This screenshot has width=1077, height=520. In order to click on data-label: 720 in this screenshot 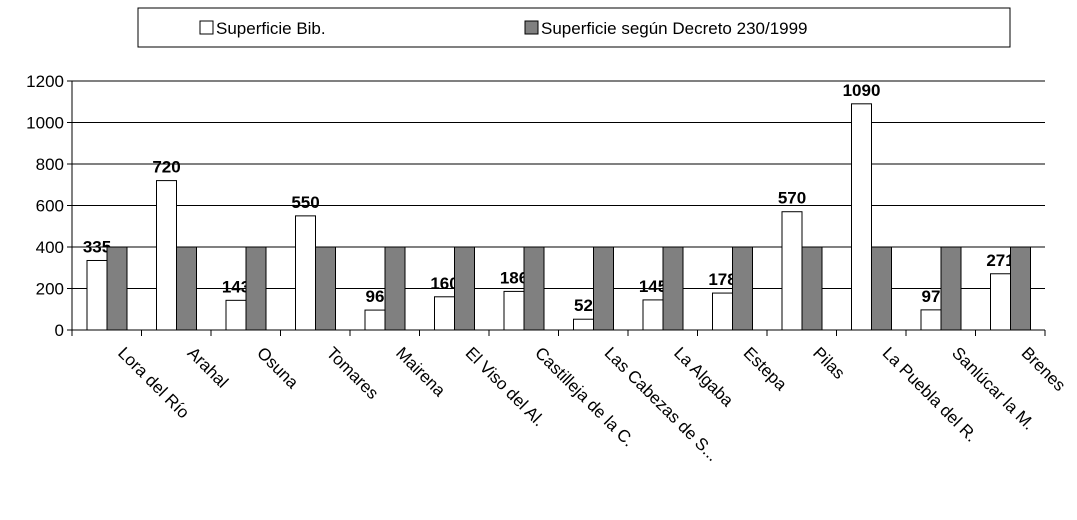, I will do `click(166, 167)`.